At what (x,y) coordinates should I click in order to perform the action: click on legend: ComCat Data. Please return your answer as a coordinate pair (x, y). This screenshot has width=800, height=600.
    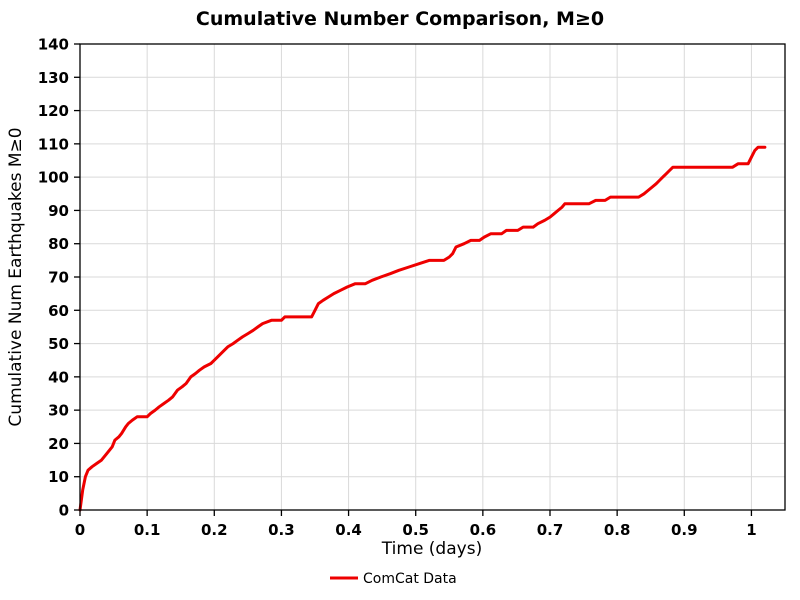
    Looking at the image, I should click on (393, 579).